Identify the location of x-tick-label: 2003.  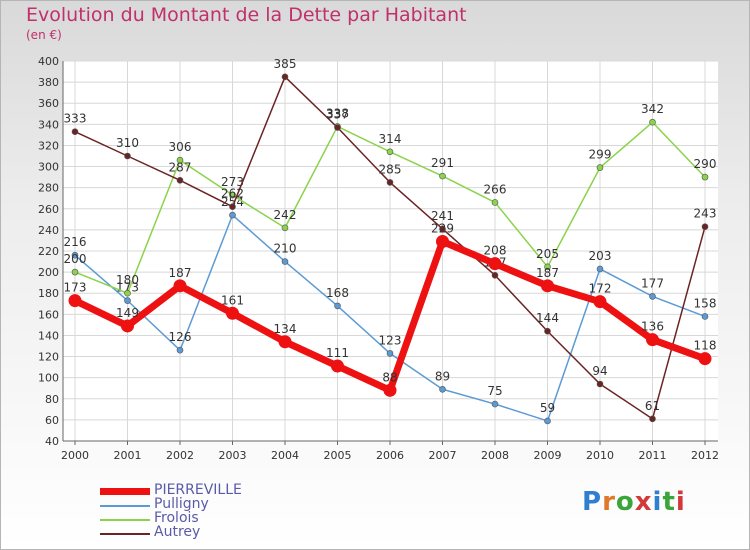
(233, 455).